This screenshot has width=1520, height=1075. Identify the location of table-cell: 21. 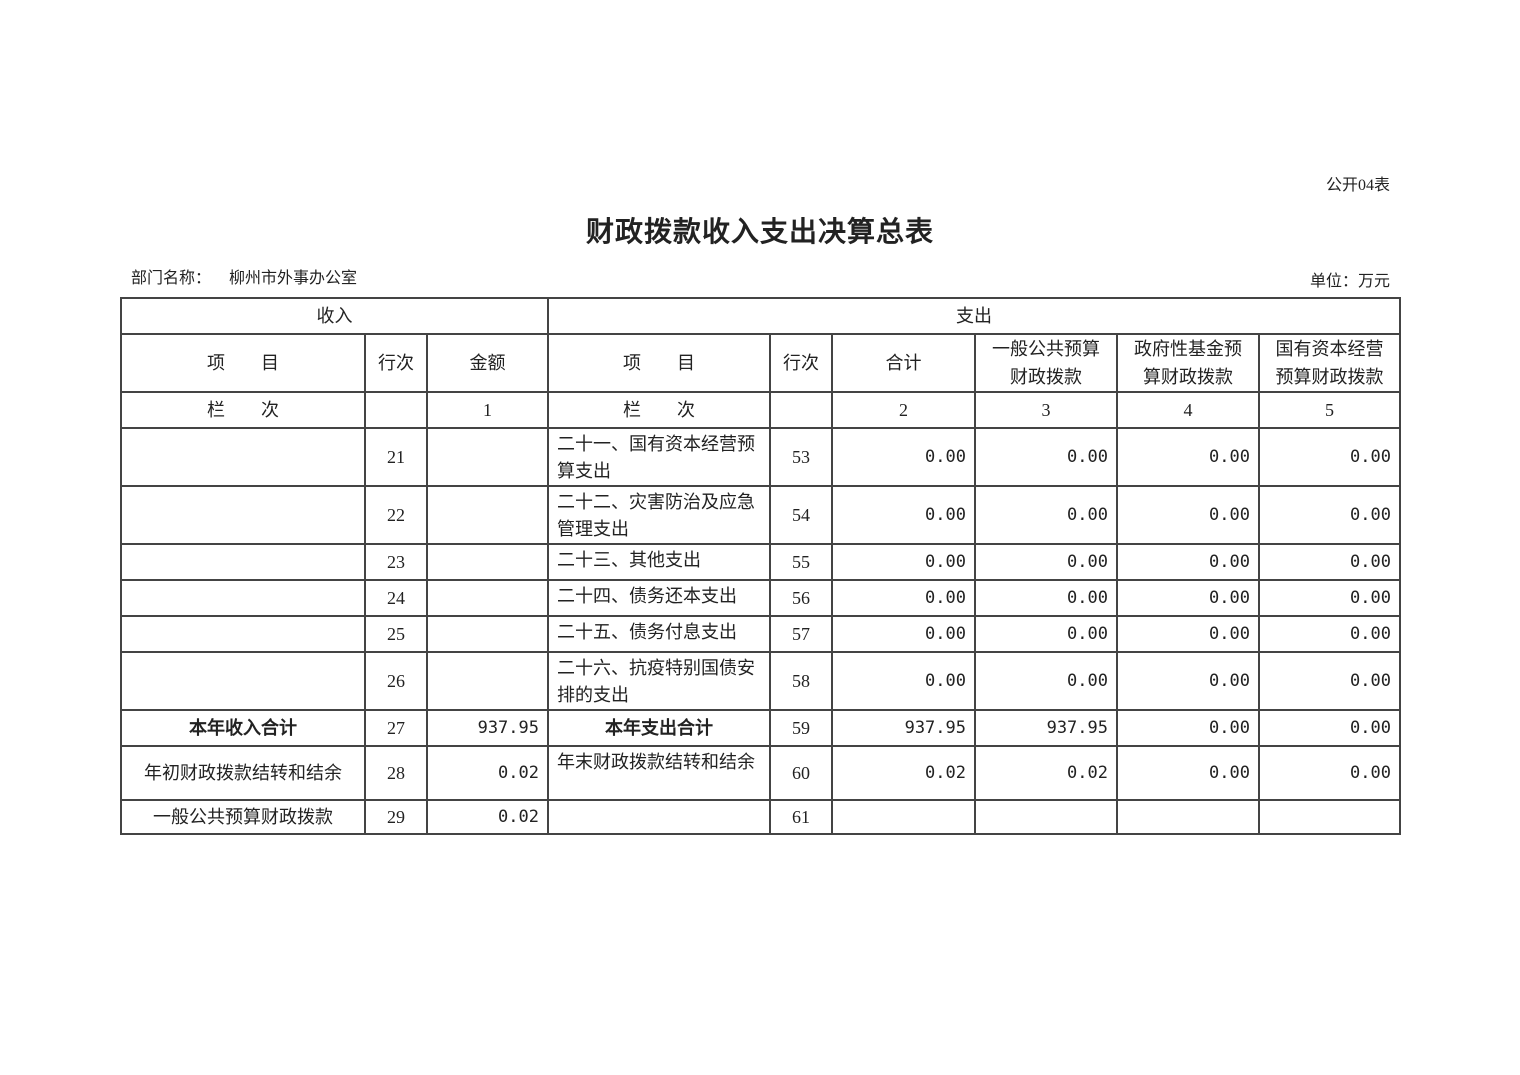
(396, 457).